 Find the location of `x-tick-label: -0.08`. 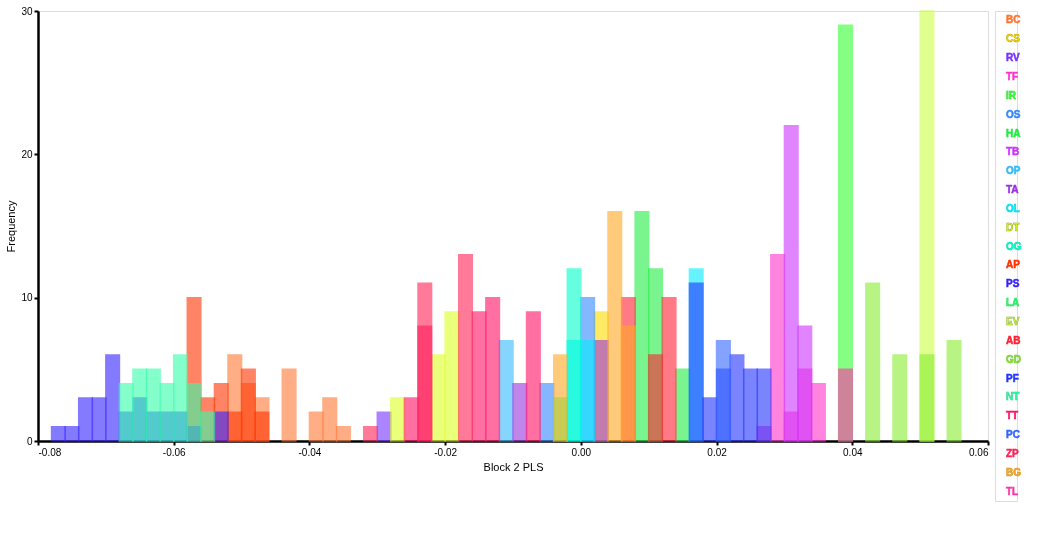

x-tick-label: -0.08 is located at coordinates (50, 452).